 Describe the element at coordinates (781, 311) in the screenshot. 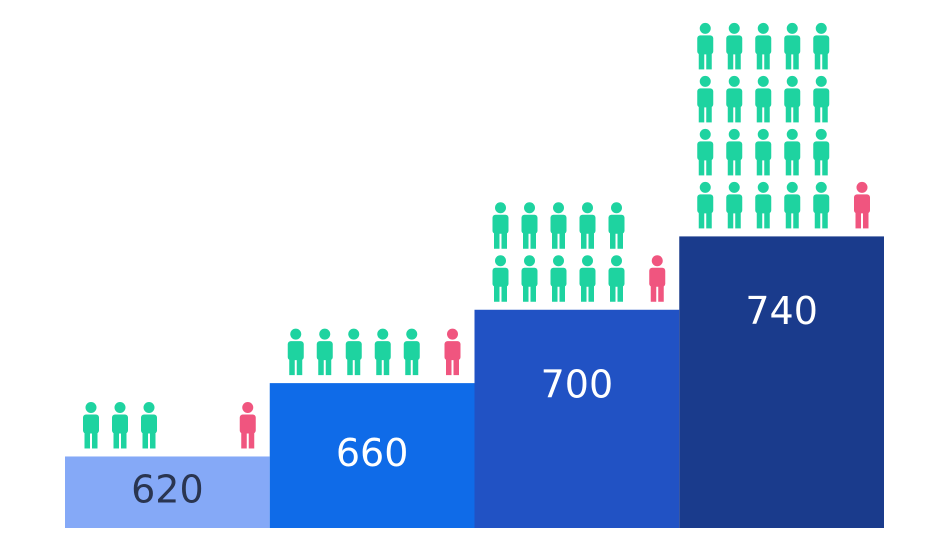

I see `value-label: 740` at that location.